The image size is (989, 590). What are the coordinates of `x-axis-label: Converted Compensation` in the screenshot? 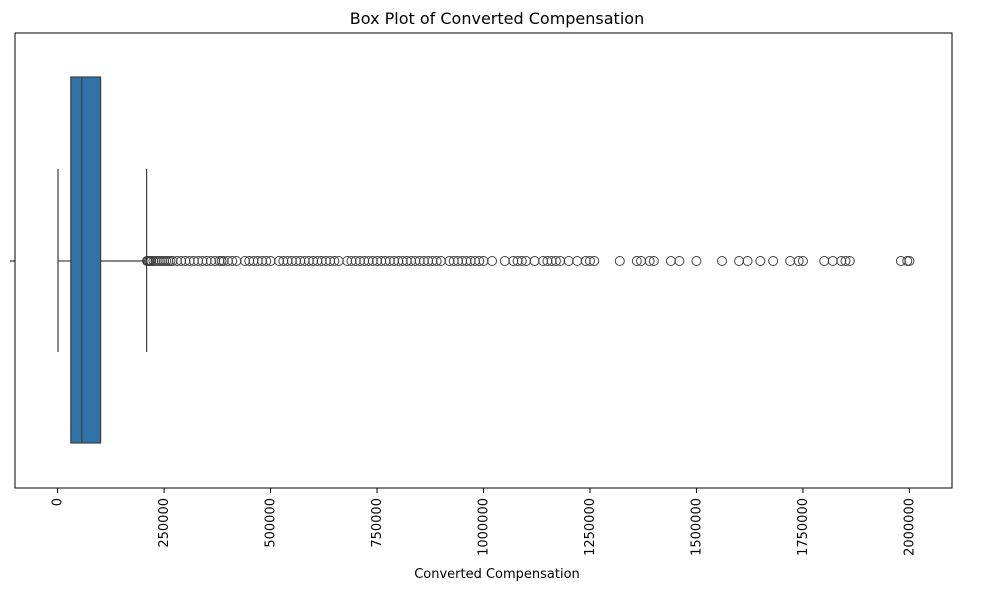 It's located at (497, 574).